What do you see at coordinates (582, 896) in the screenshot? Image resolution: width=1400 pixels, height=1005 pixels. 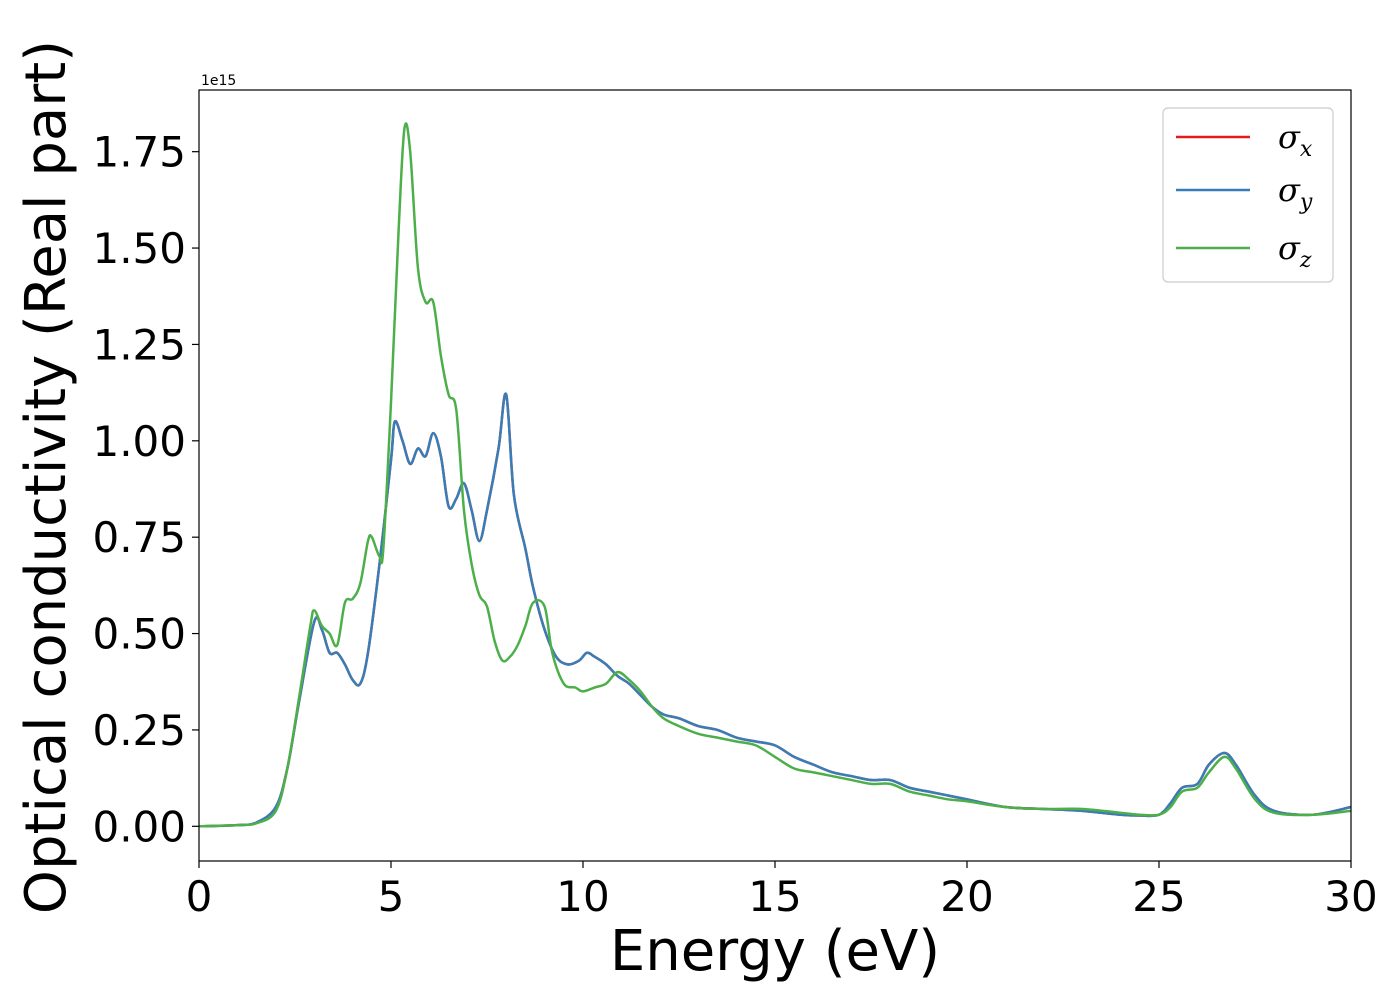 I see `x-tick-label: 10` at bounding box center [582, 896].